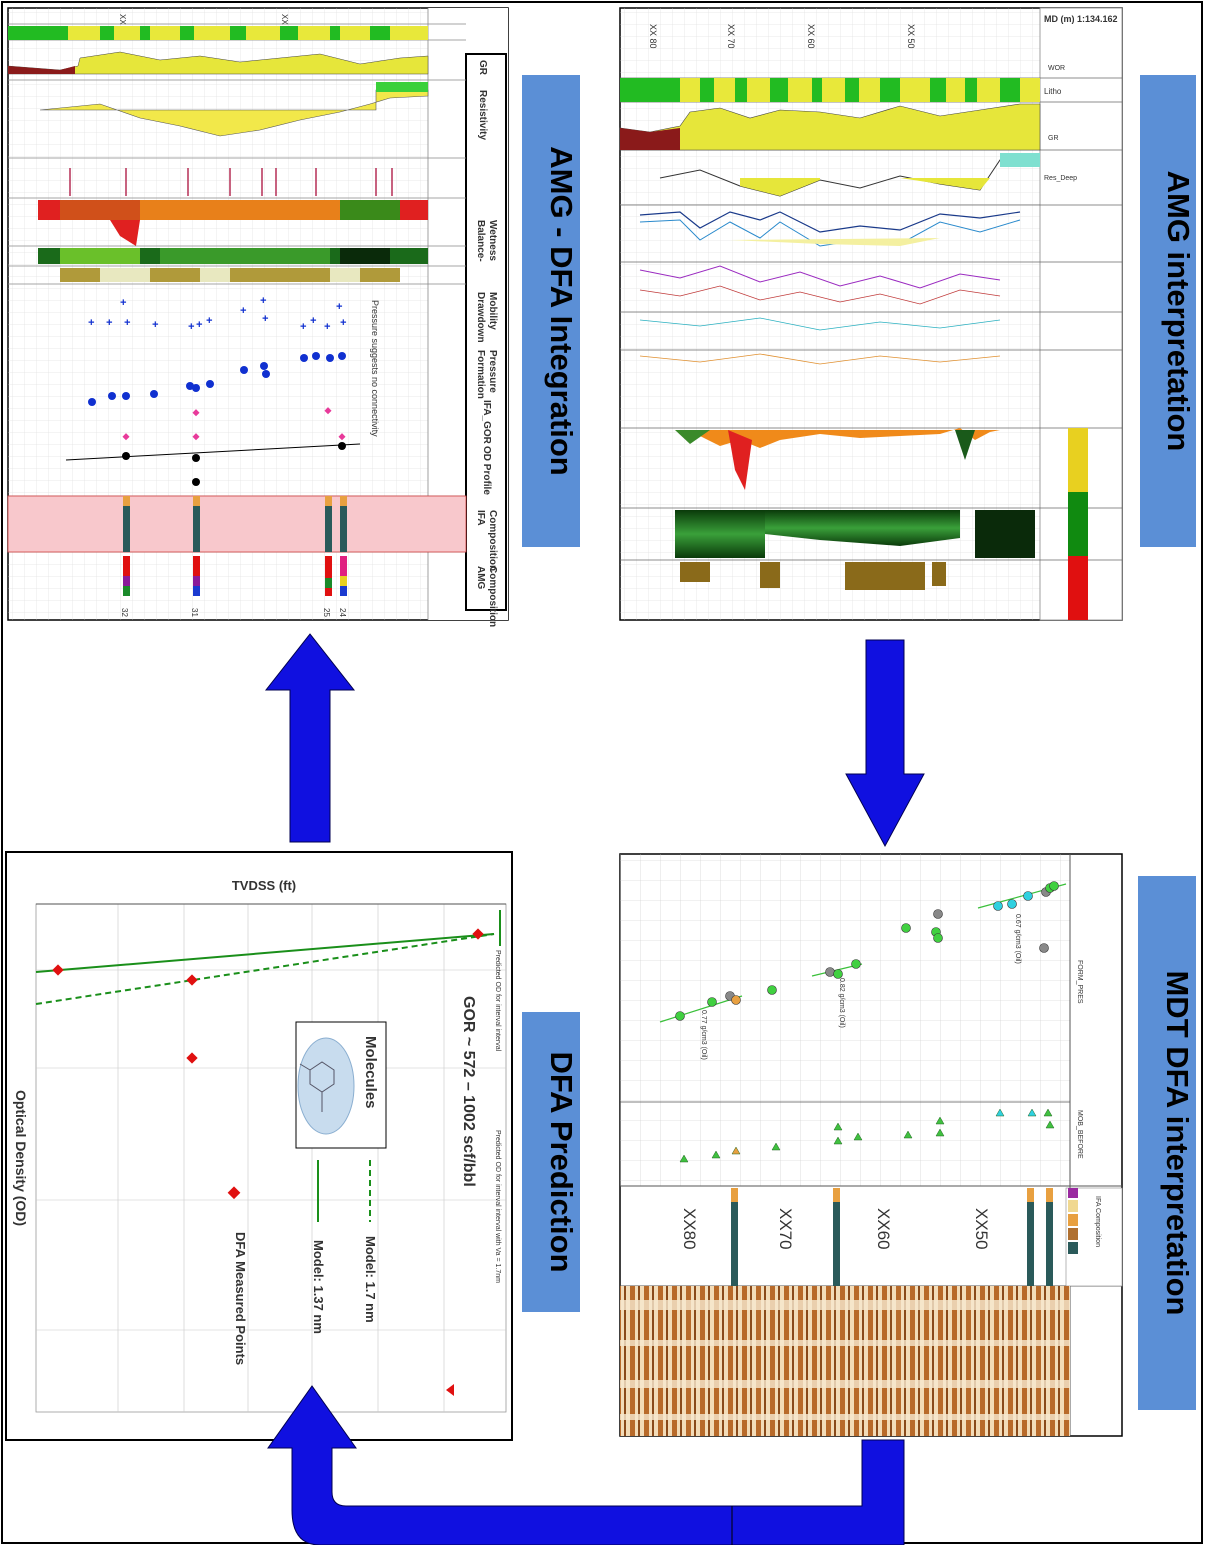 The height and width of the screenshot is (1545, 1210). I want to click on banner-dfa-prediction: DFA Prediction, so click(551, 1162).